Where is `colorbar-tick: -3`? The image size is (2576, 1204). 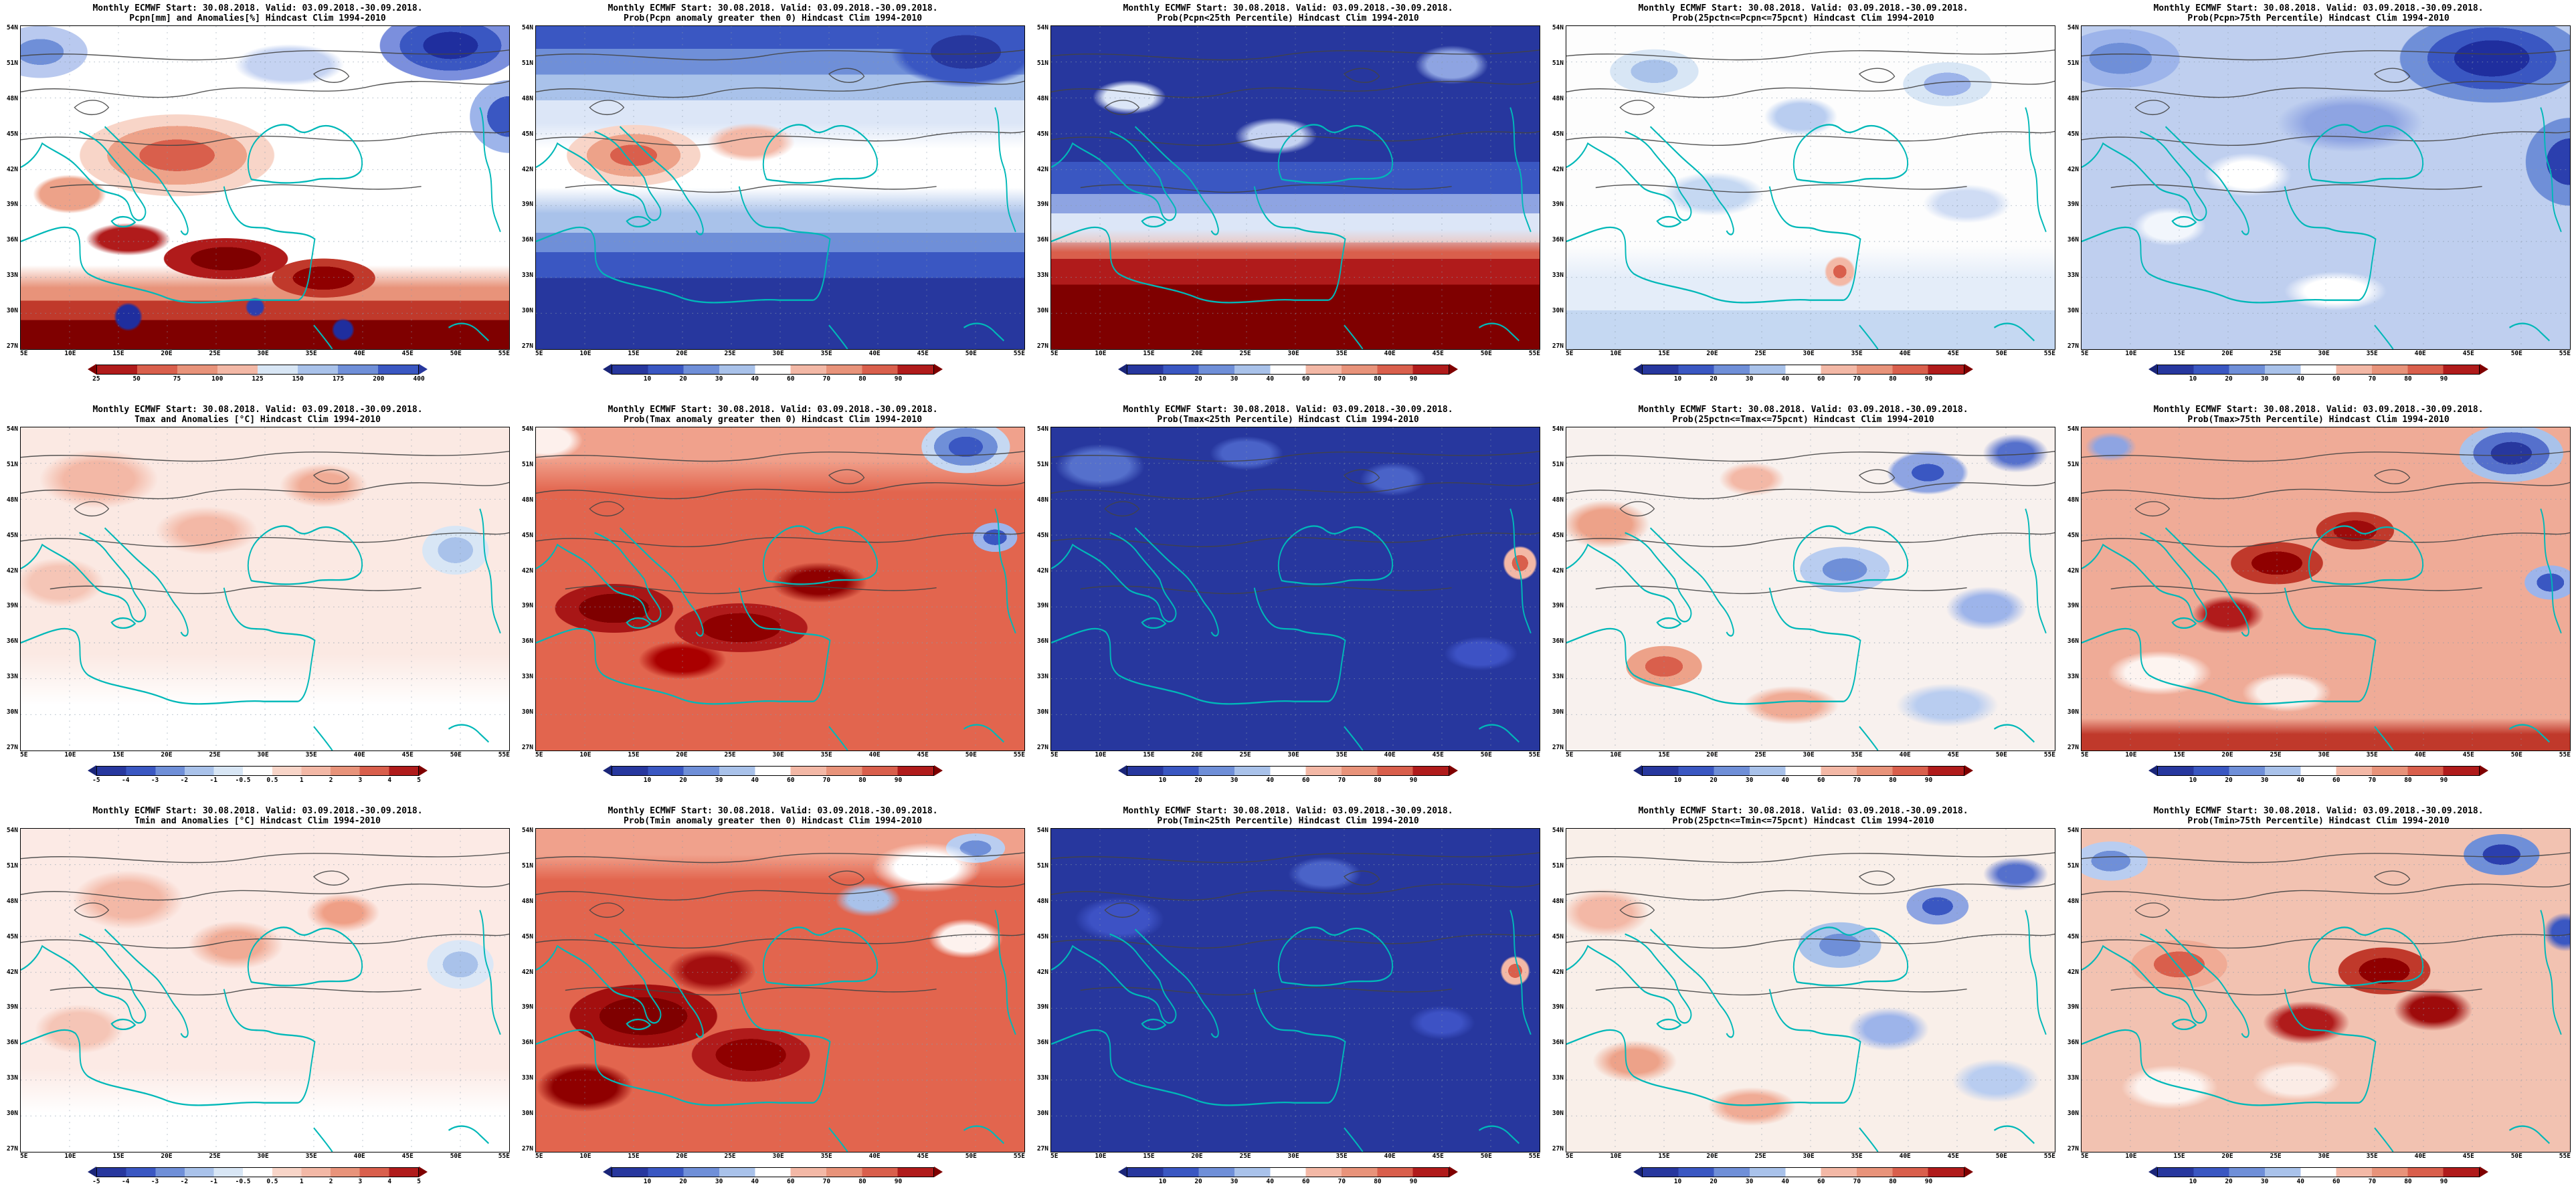 colorbar-tick: -3 is located at coordinates (155, 780).